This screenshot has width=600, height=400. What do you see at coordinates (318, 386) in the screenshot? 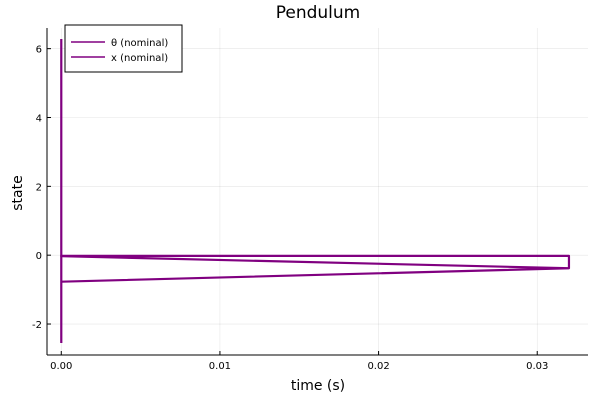
I see `x-axis-label: time (s)` at bounding box center [318, 386].